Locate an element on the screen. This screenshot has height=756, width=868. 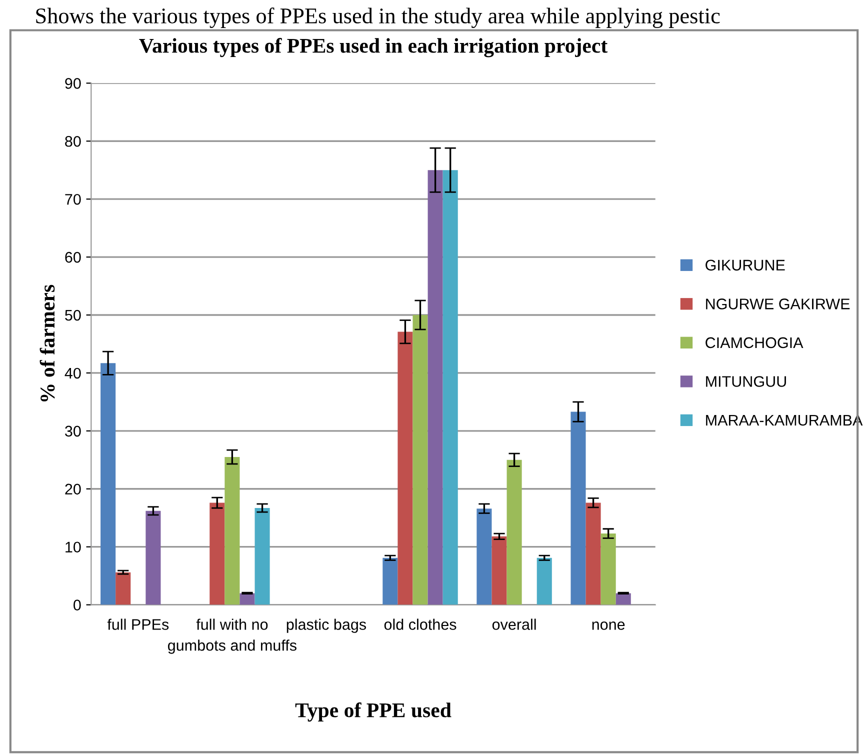
legend-label: NGURWE GAKIRWE is located at coordinates (778, 304).